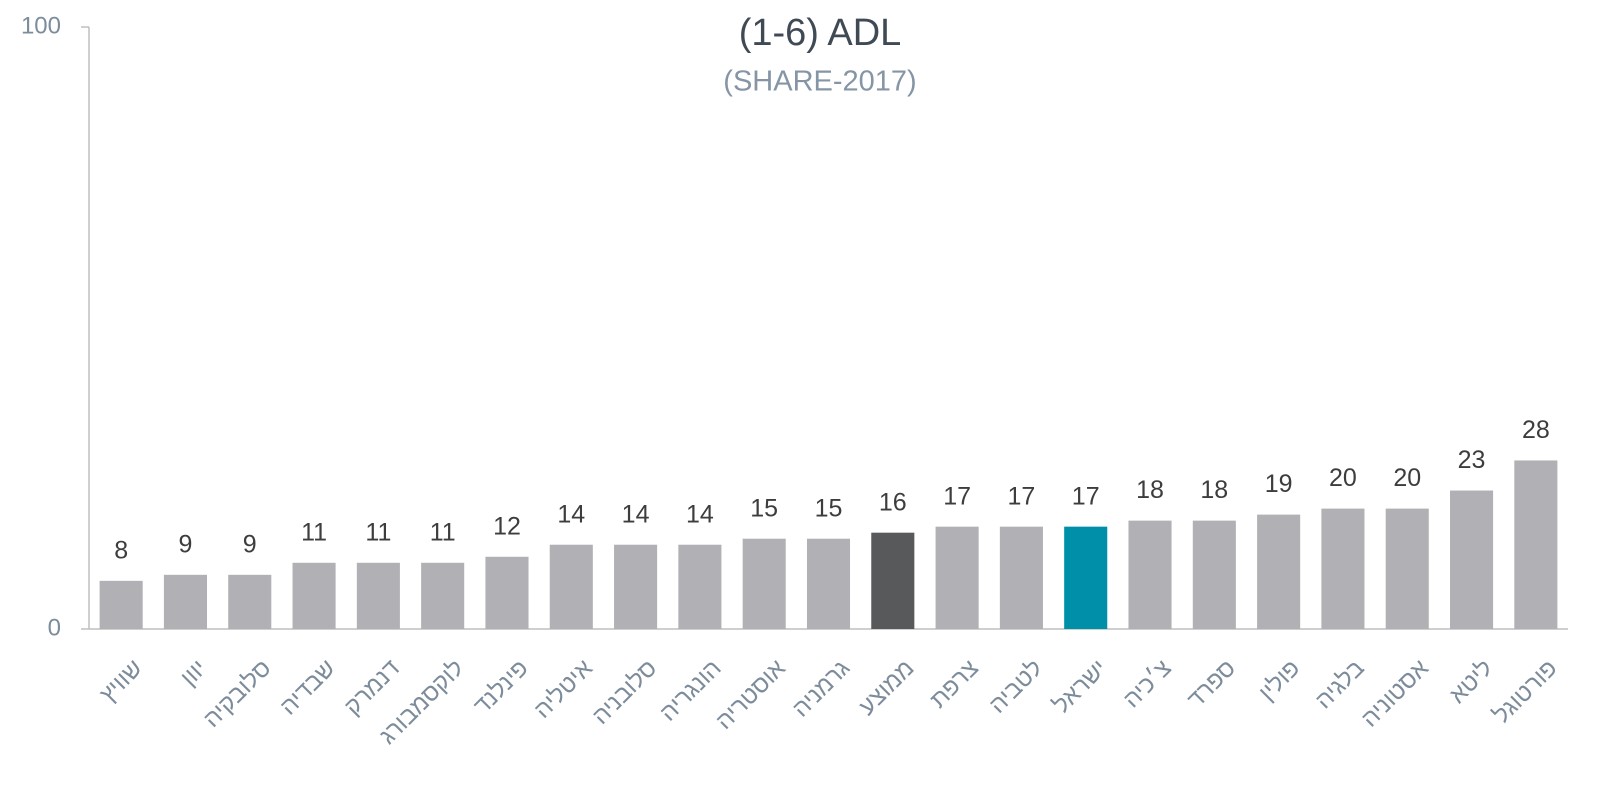 The height and width of the screenshot is (786, 1624). What do you see at coordinates (820, 33) in the screenshot?
I see `chart-title: (1-6) ADL` at bounding box center [820, 33].